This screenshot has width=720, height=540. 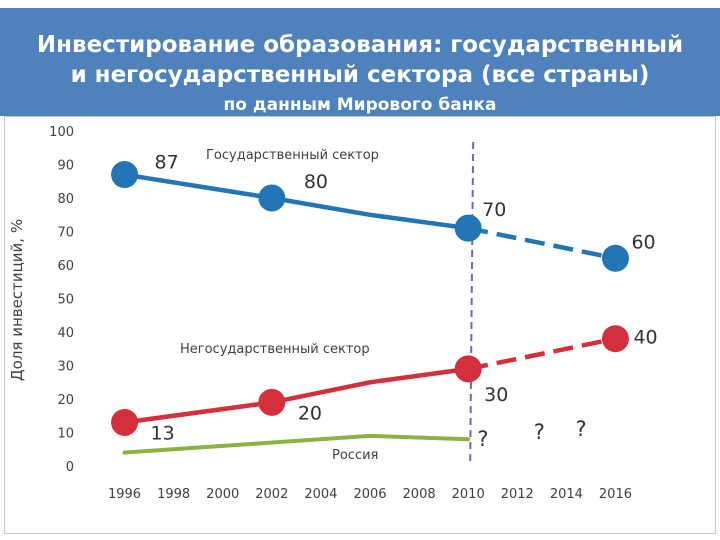 I want to click on y-tick-label: 60, so click(x=65, y=266).